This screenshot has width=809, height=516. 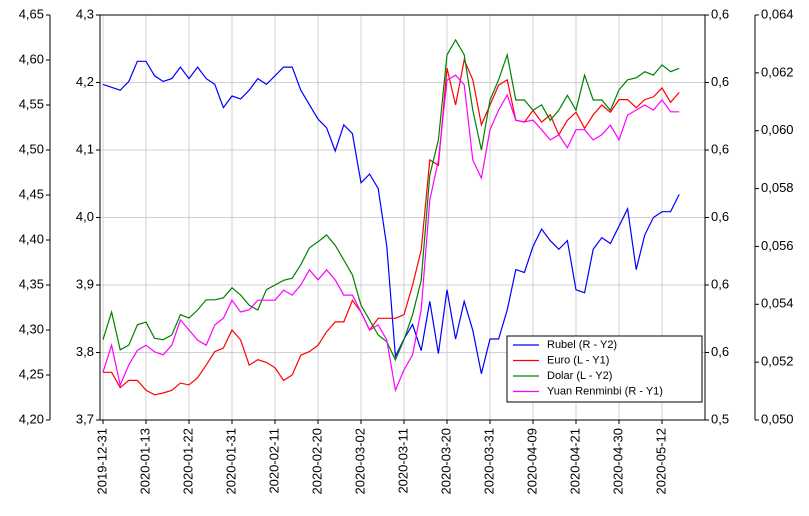 What do you see at coordinates (777, 303) in the screenshot?
I see `y-tick-label: 0,054` at bounding box center [777, 303].